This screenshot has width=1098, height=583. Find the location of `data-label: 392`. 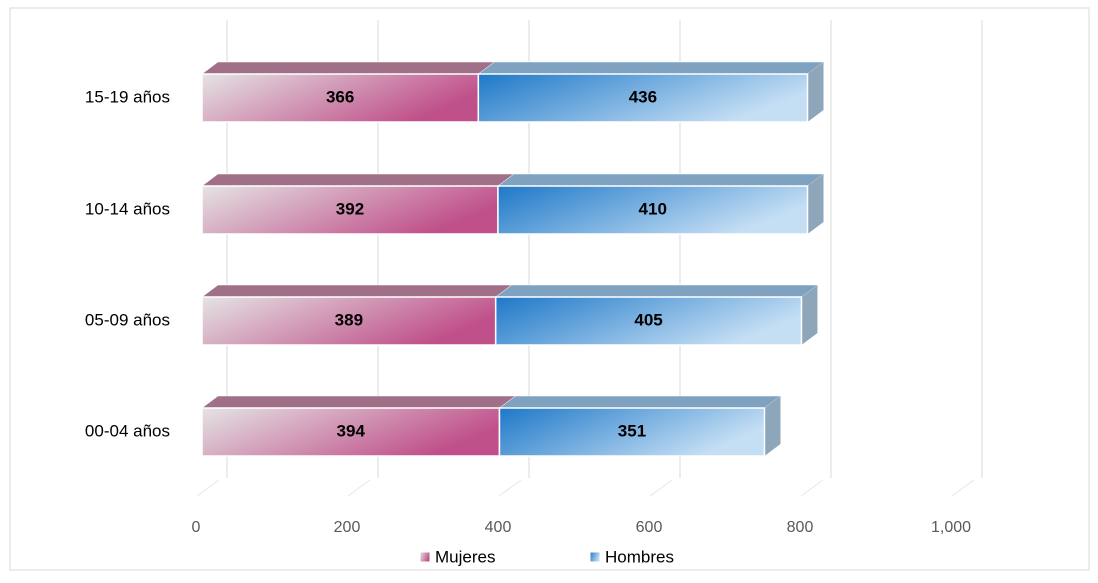

data-label: 392 is located at coordinates (350, 208).